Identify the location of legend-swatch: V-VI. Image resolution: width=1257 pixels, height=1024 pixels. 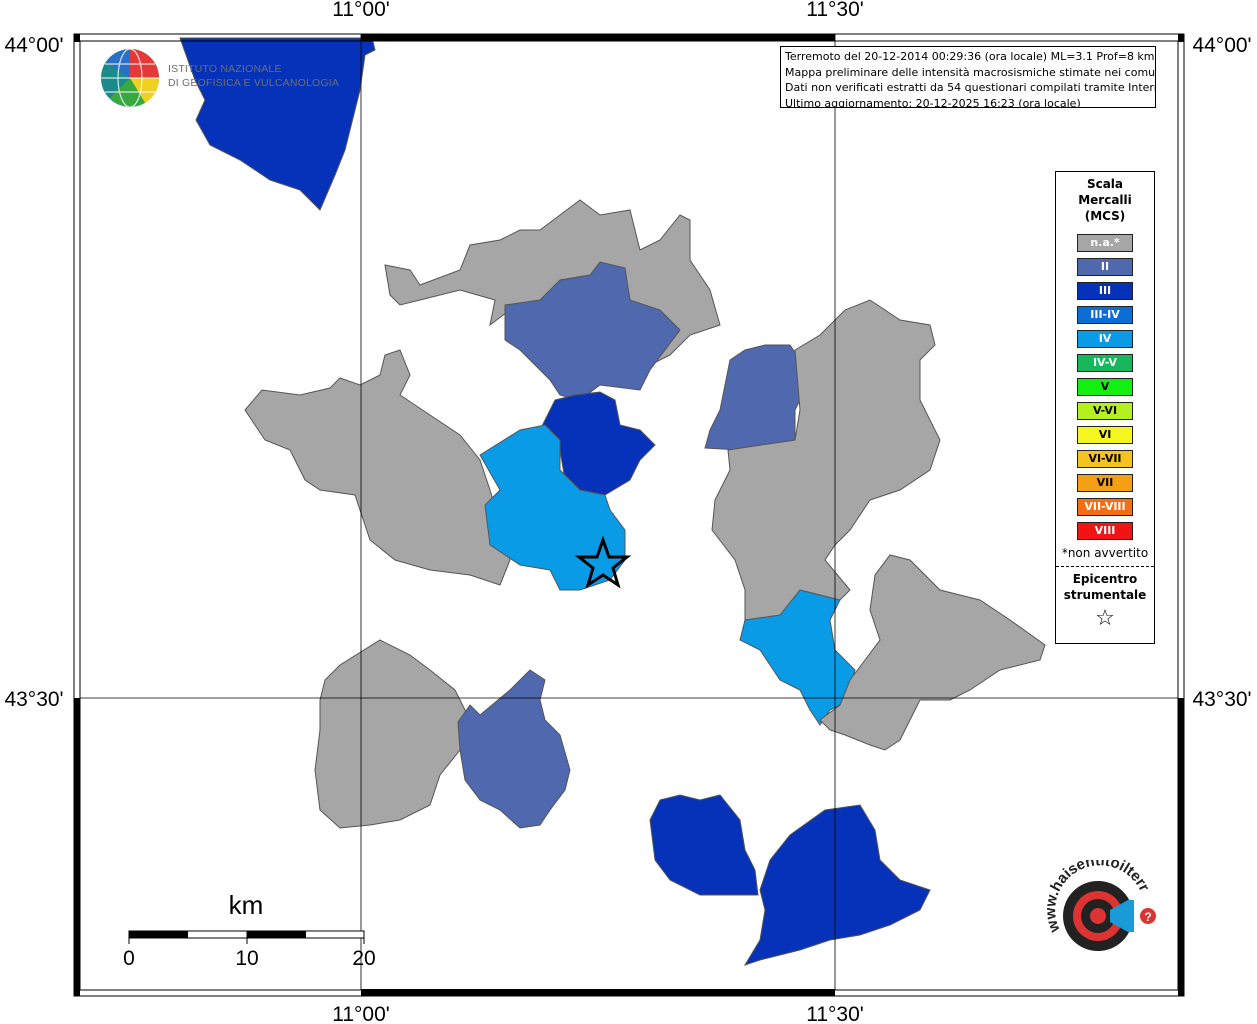
(1105, 411).